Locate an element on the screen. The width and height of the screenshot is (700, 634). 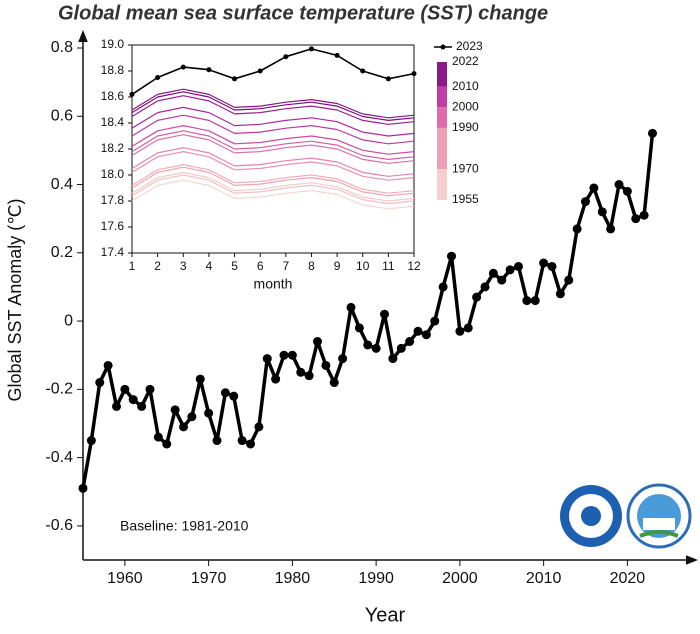
y-tick-label: 17.8 is located at coordinates (113, 200).